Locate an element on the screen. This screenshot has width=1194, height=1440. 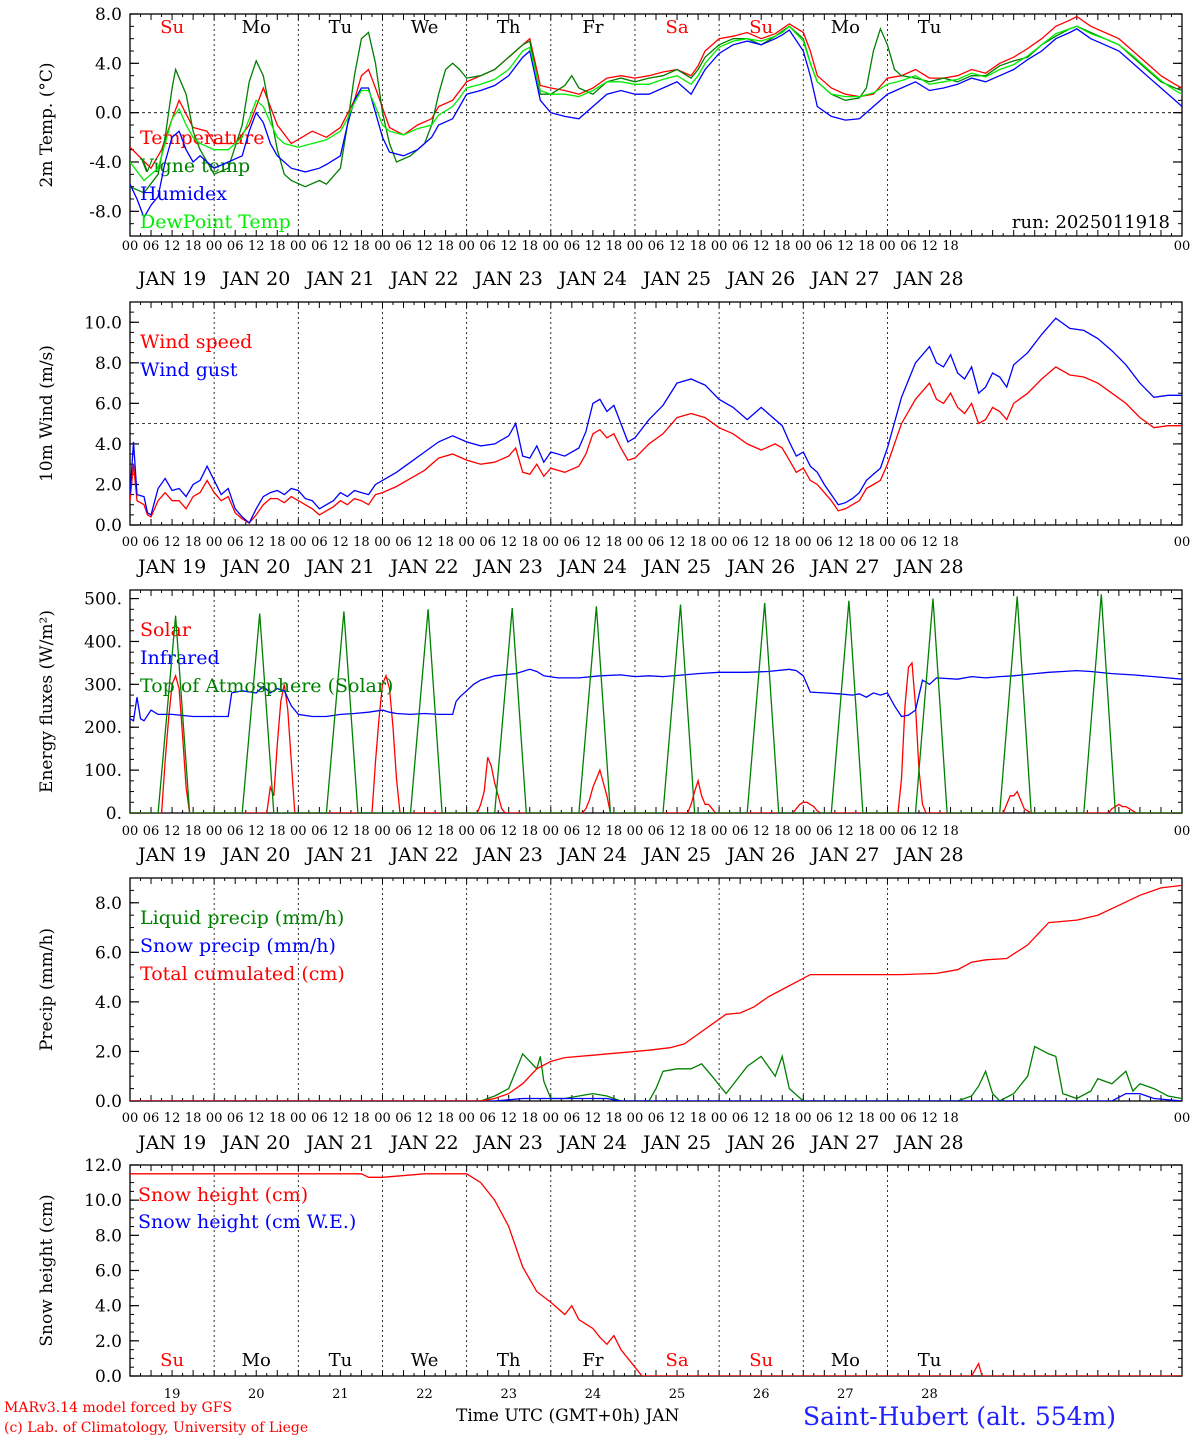
y-tick-label: 200. is located at coordinates (103, 728).